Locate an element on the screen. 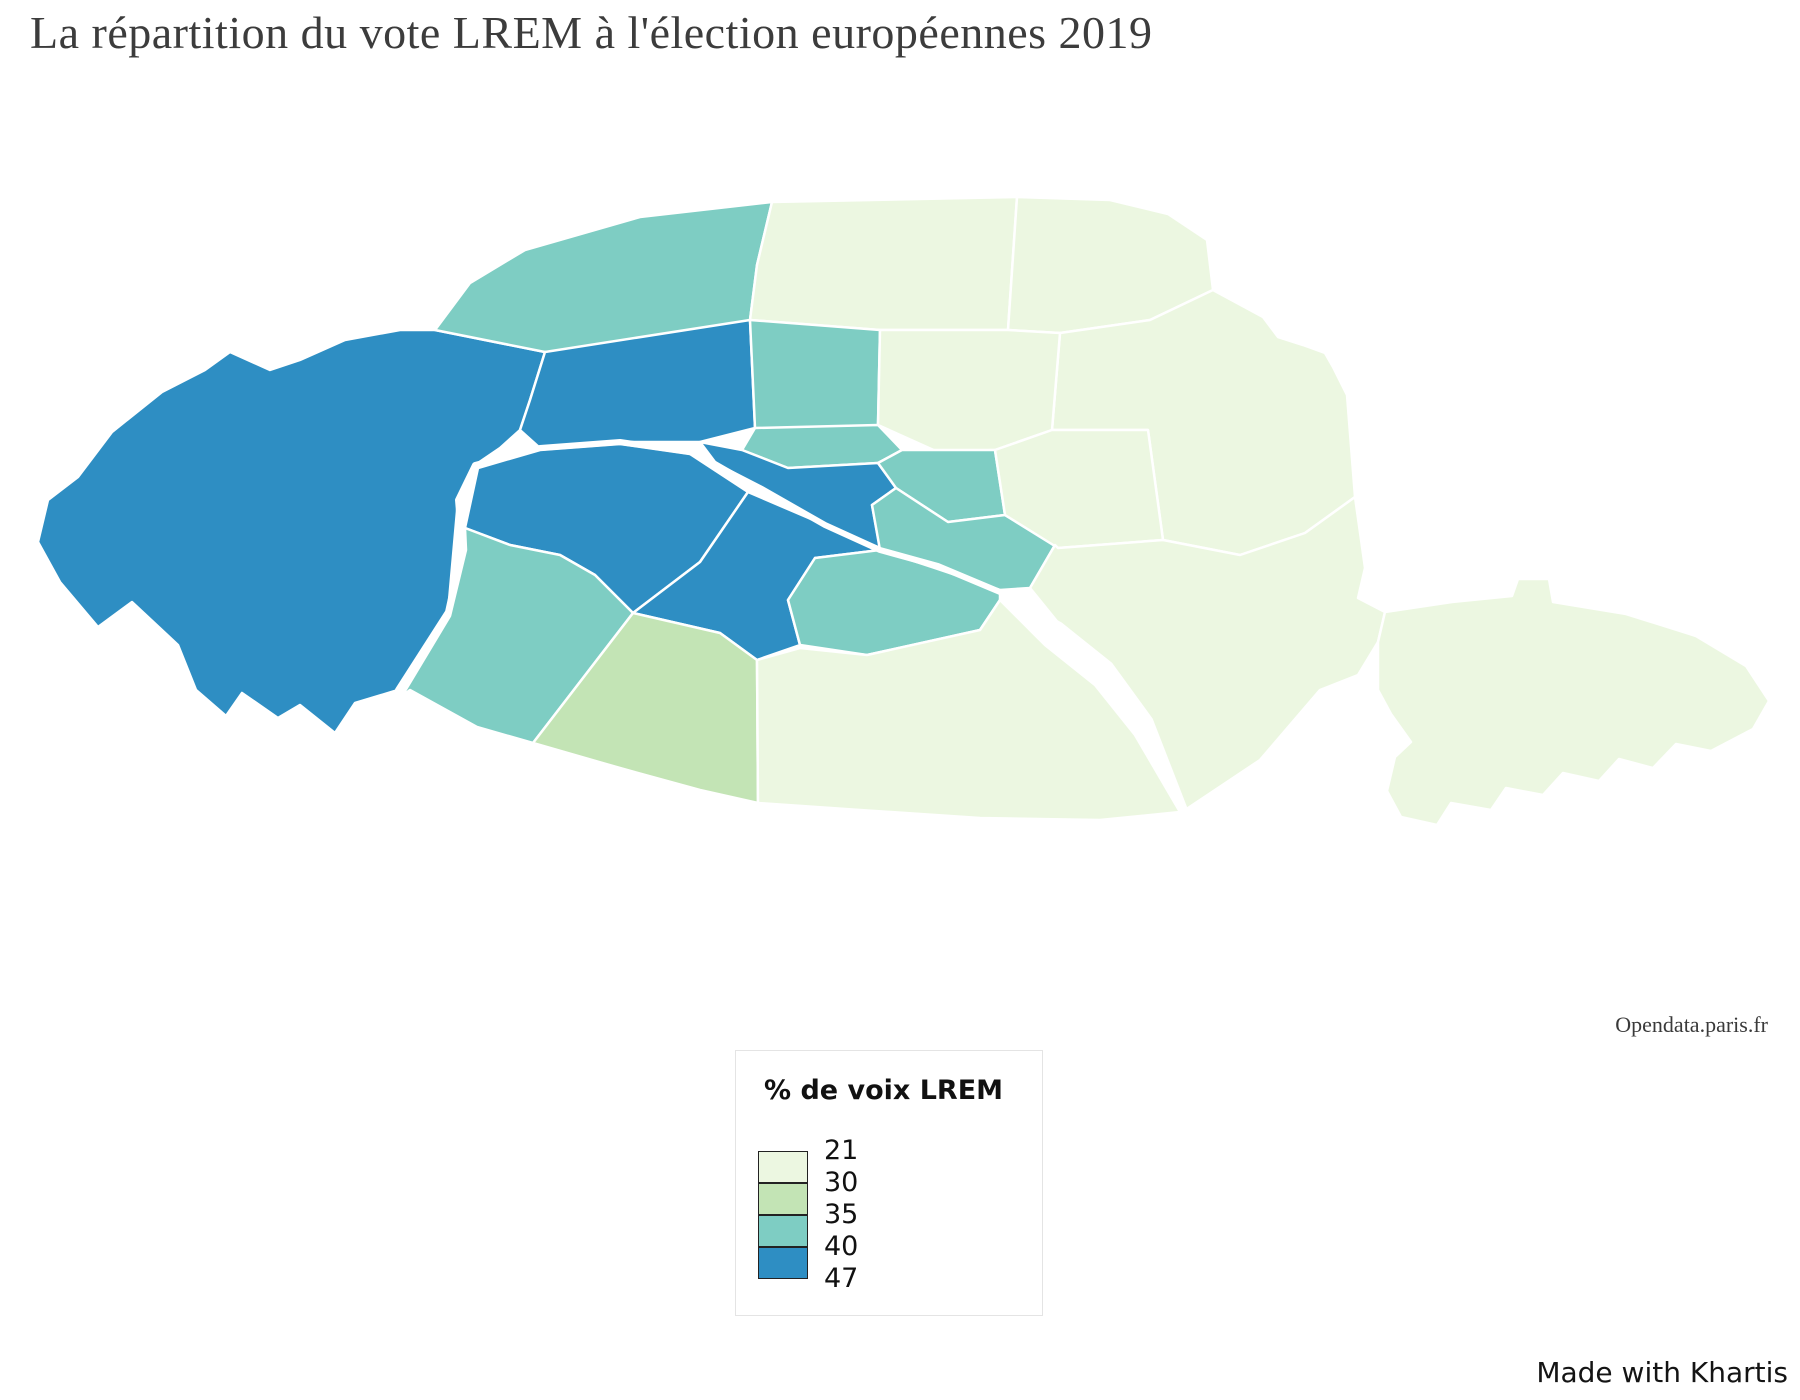  data-source-attribution: Opendata.paris.fr is located at coordinates (1691, 1024).